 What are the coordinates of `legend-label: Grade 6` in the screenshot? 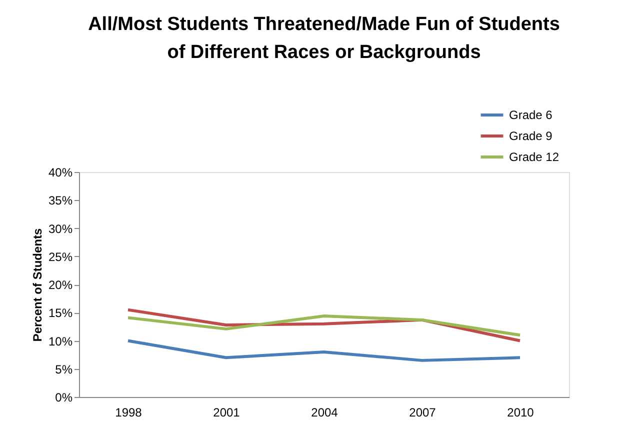 It's located at (531, 115).